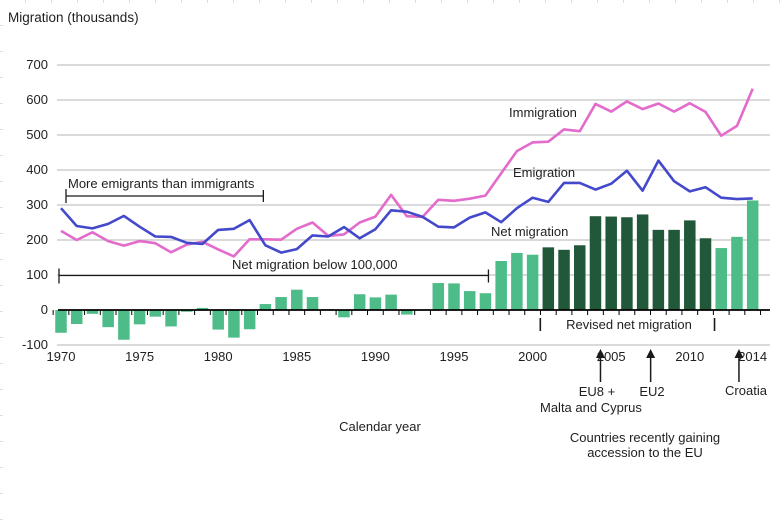 Image resolution: width=781 pixels, height=520 pixels. Describe the element at coordinates (543, 112) in the screenshot. I see `immigration-series-label: Immigration` at that location.